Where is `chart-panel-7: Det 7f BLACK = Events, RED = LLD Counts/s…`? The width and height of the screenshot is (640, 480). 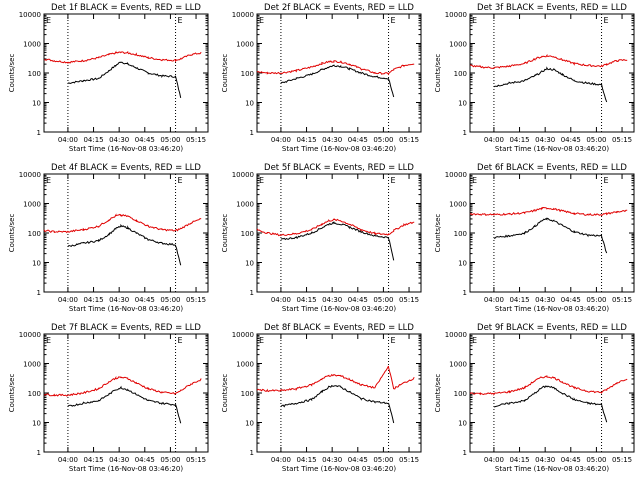 chart-panel-7: Det 7f BLACK = Events, RED = LLD Counts/s… is located at coordinates (108, 398).